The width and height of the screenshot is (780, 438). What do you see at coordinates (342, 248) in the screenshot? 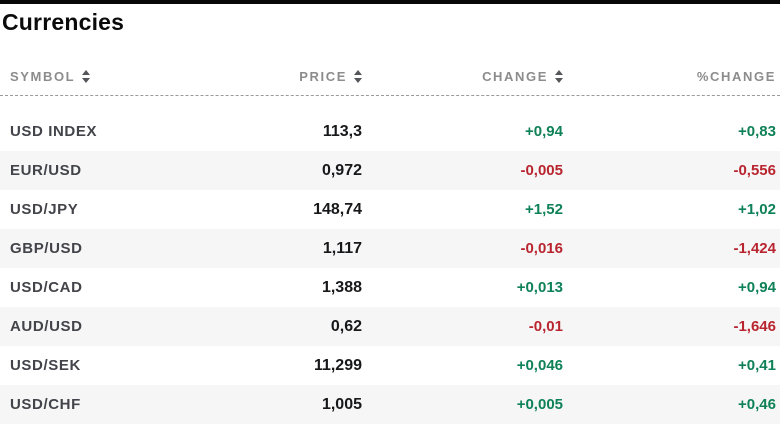
I see `price-cell: 1,117` at bounding box center [342, 248].